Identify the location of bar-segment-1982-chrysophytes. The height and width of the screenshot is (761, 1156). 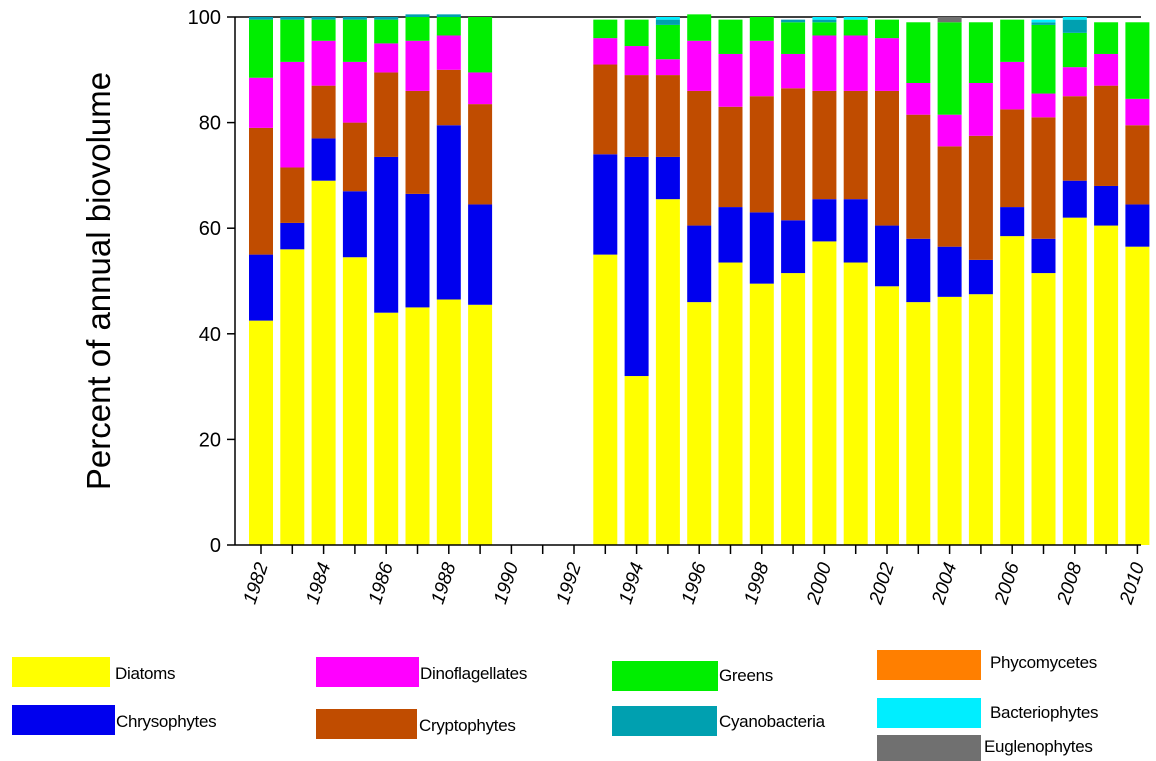
(261, 287).